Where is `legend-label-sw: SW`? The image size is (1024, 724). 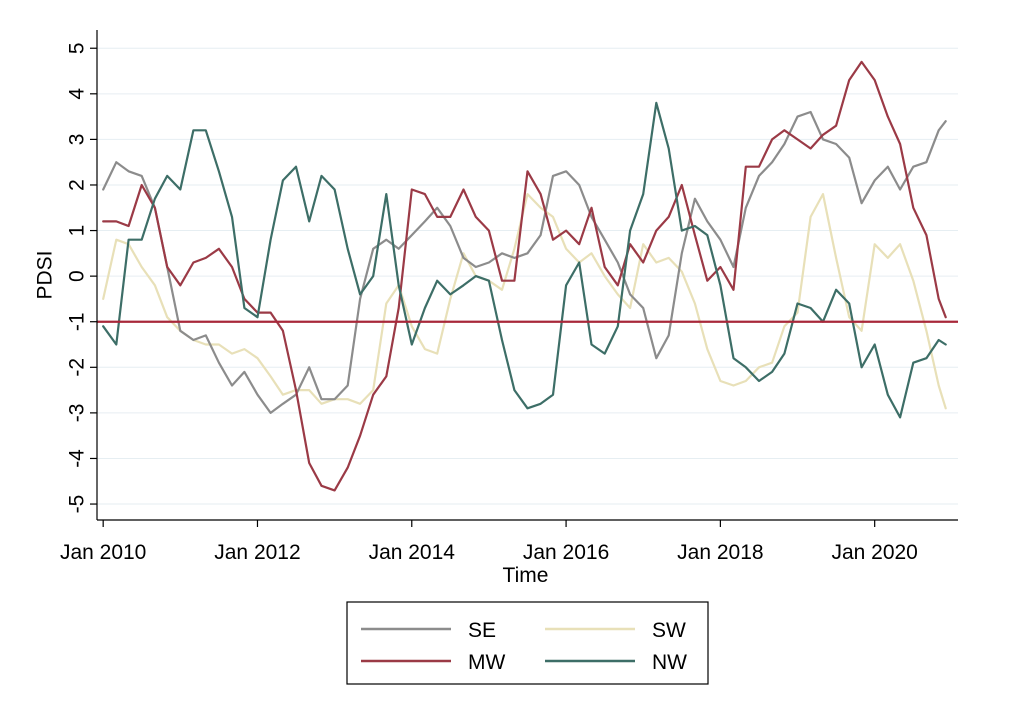
legend-label-sw: SW is located at coordinates (669, 630).